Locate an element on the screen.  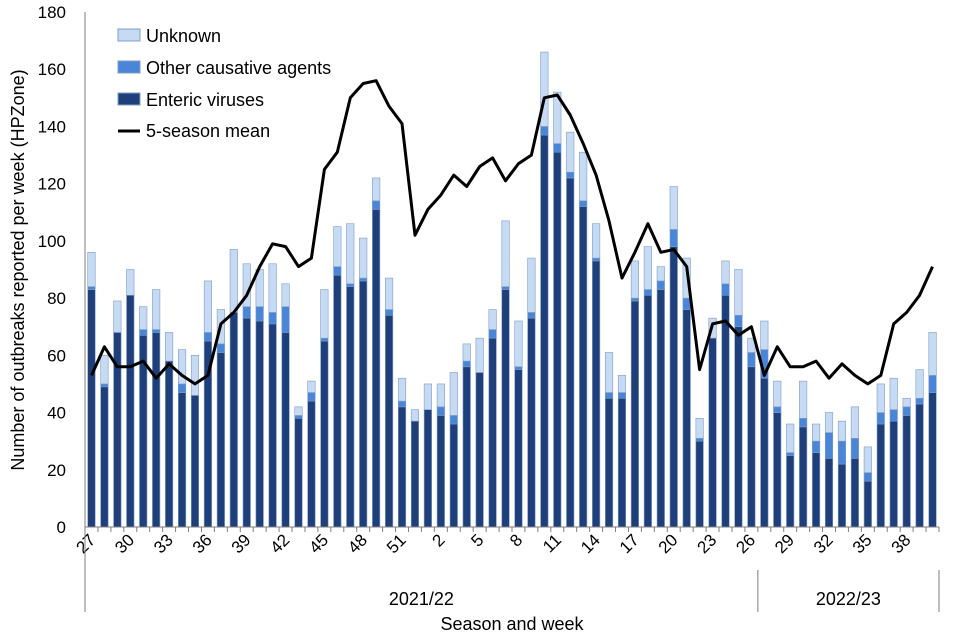
y-tick-label: 120 is located at coordinates (52, 184).